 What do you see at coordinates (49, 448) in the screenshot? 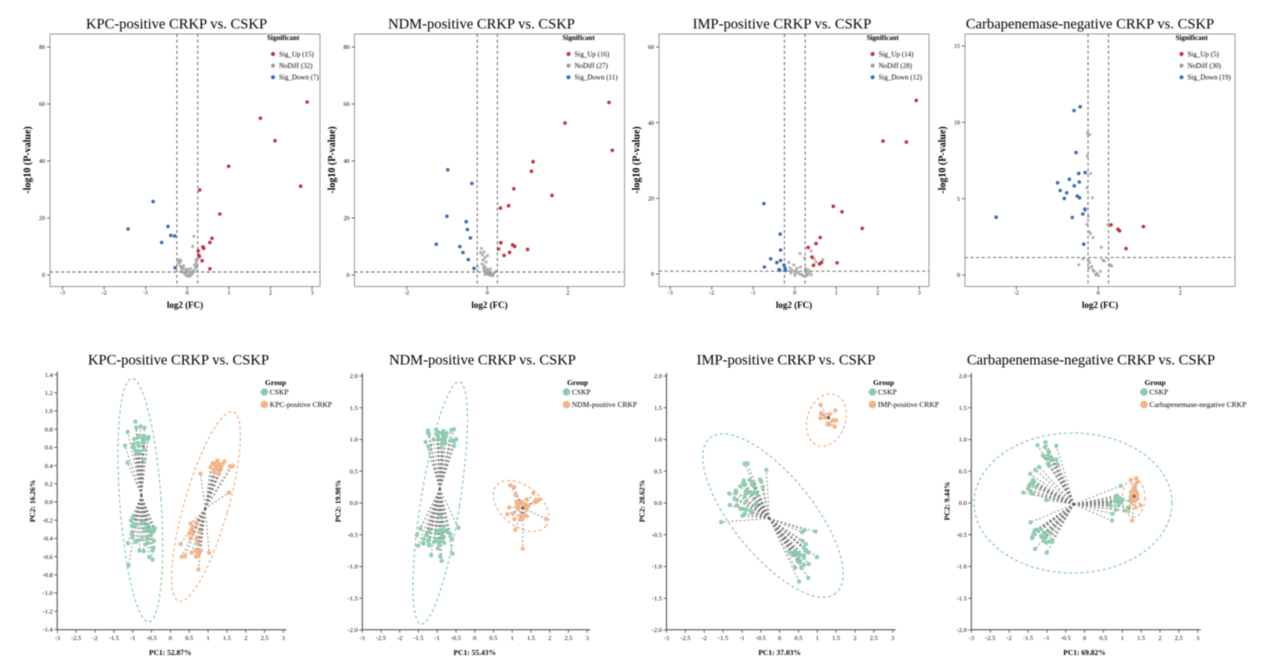
I see `svg-text: 0.6` at bounding box center [49, 448].